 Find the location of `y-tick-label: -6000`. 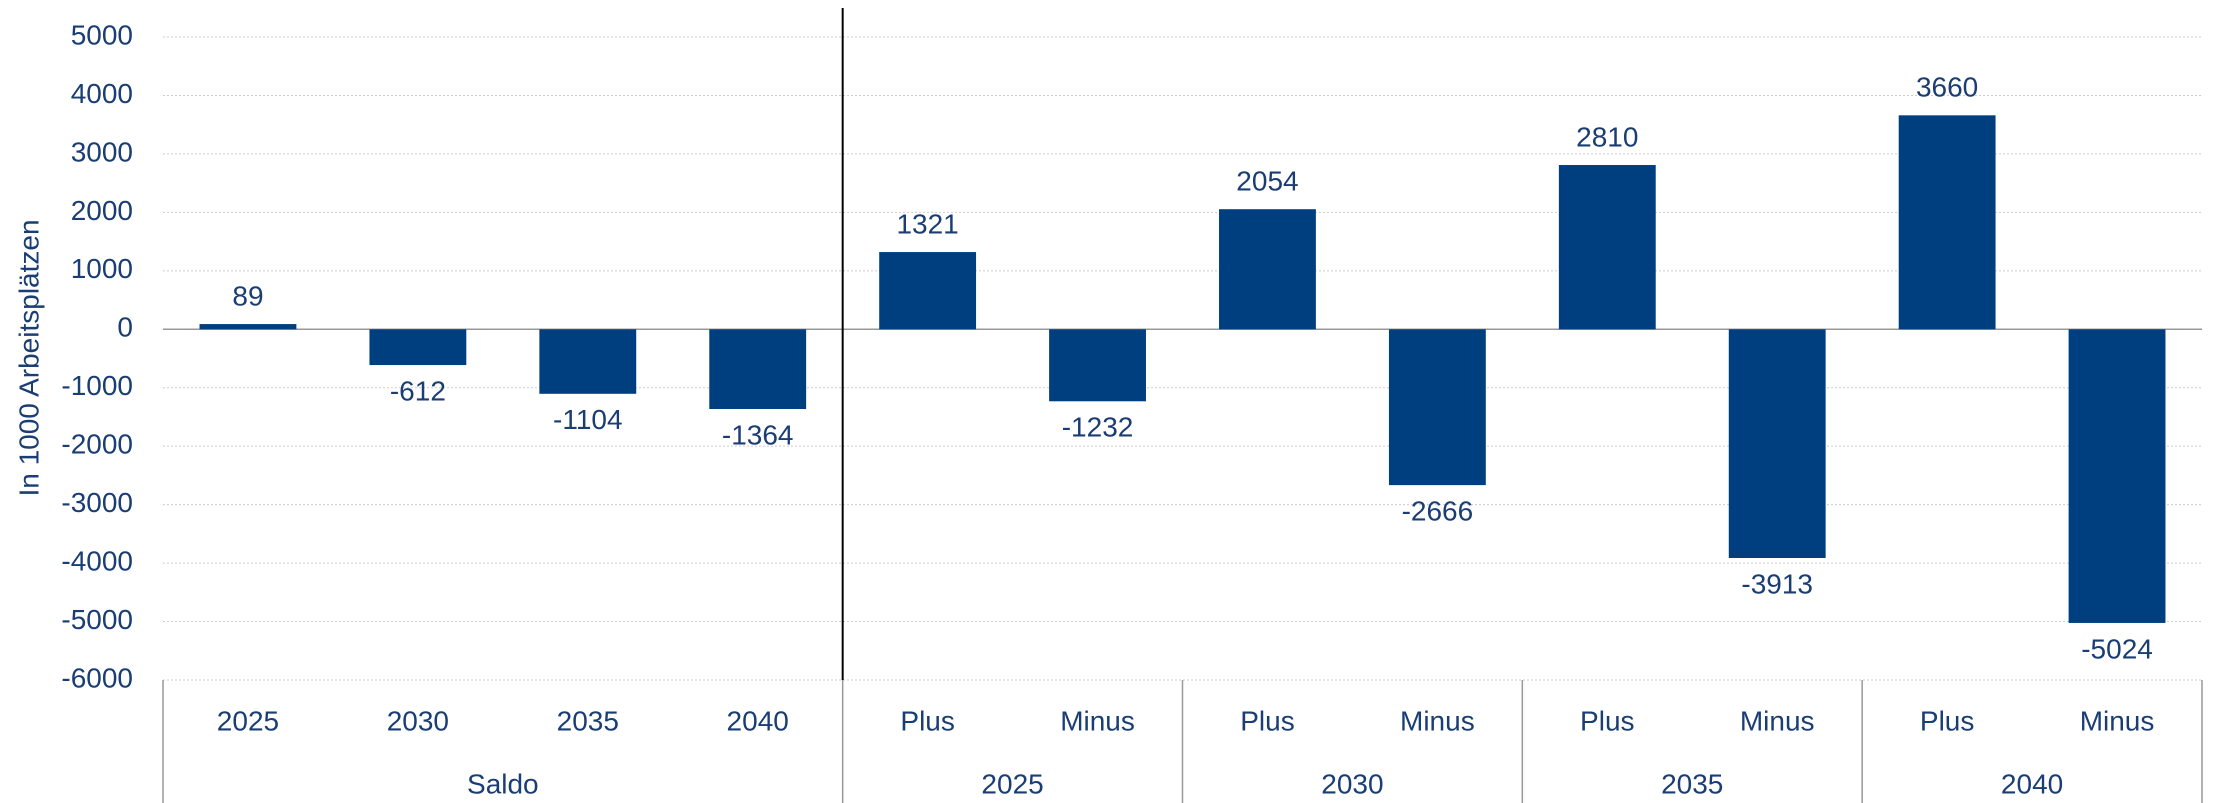

y-tick-label: -6000 is located at coordinates (97, 677).